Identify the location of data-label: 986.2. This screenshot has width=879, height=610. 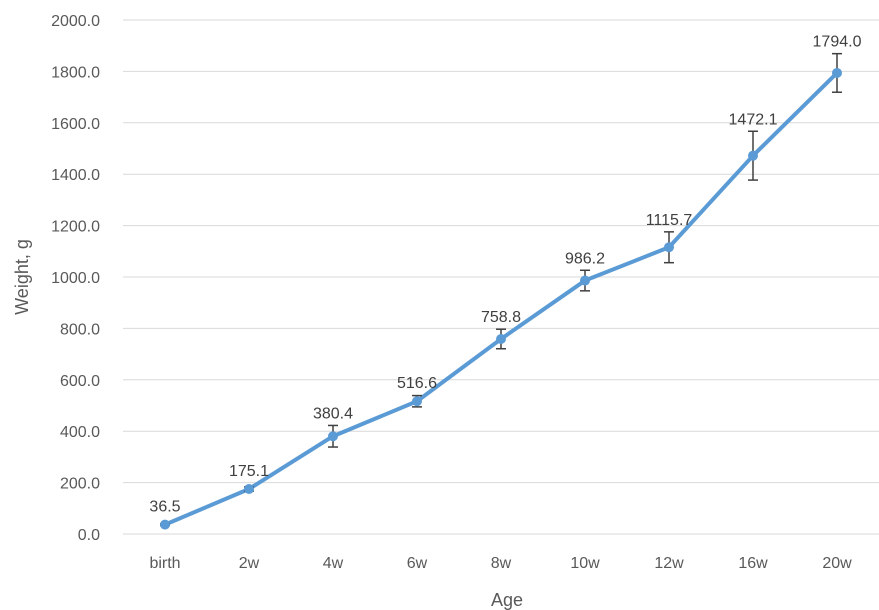
(585, 258).